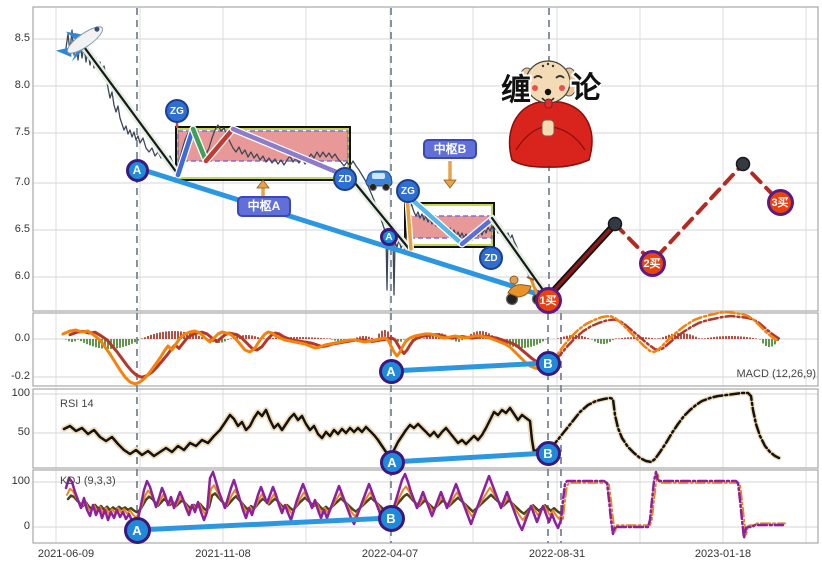 Image resolution: width=822 pixels, height=568 pixels. I want to click on ytick-kdj-100: 100, so click(20, 481).